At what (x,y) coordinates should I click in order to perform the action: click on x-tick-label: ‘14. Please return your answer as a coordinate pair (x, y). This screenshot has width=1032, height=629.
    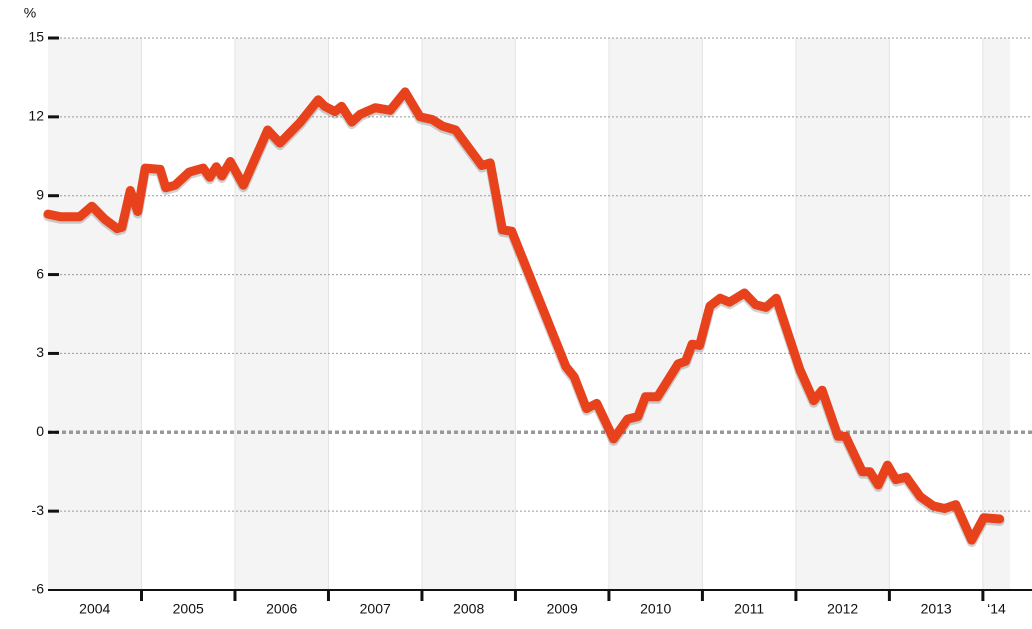
    Looking at the image, I should click on (996, 609).